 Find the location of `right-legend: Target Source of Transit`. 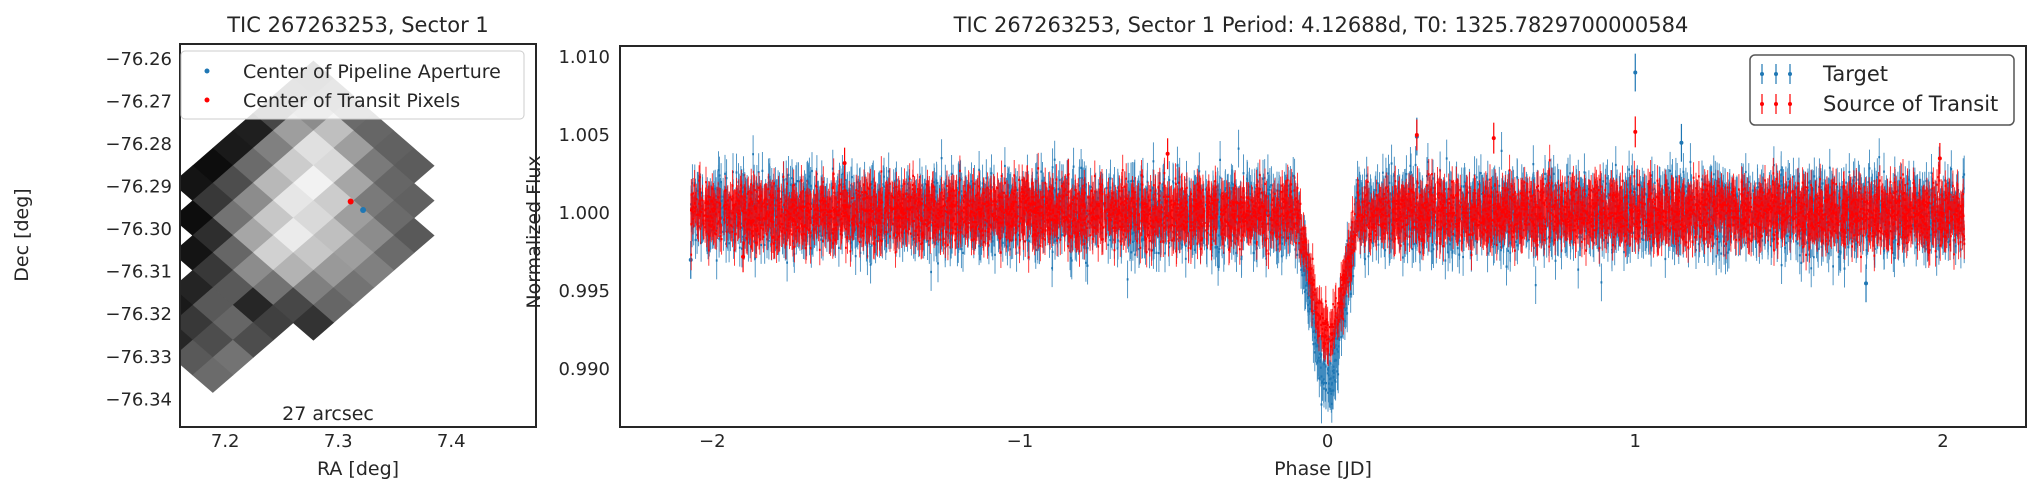

right-legend: Target Source of Transit is located at coordinates (1882, 90).